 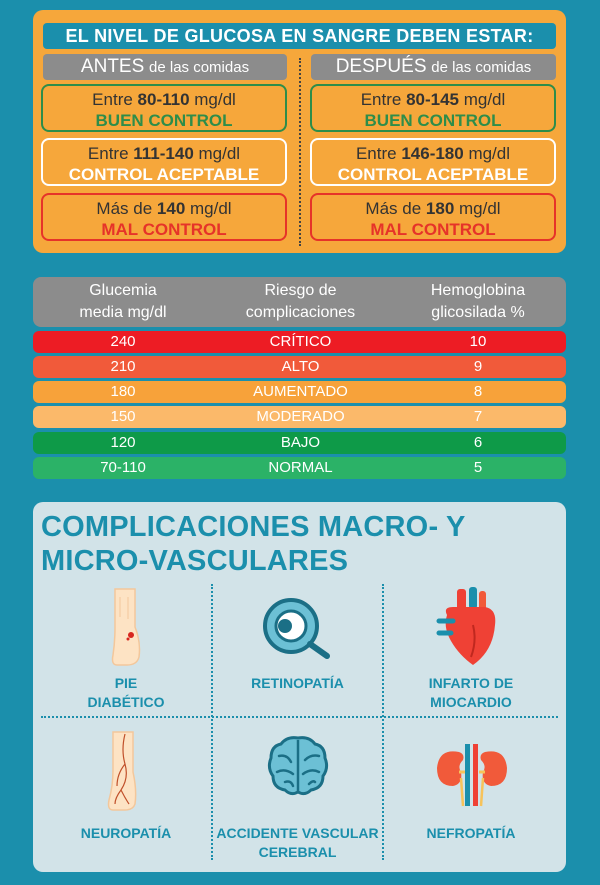 What do you see at coordinates (115, 99) in the screenshot?
I see `before-good-prefix: Entre` at bounding box center [115, 99].